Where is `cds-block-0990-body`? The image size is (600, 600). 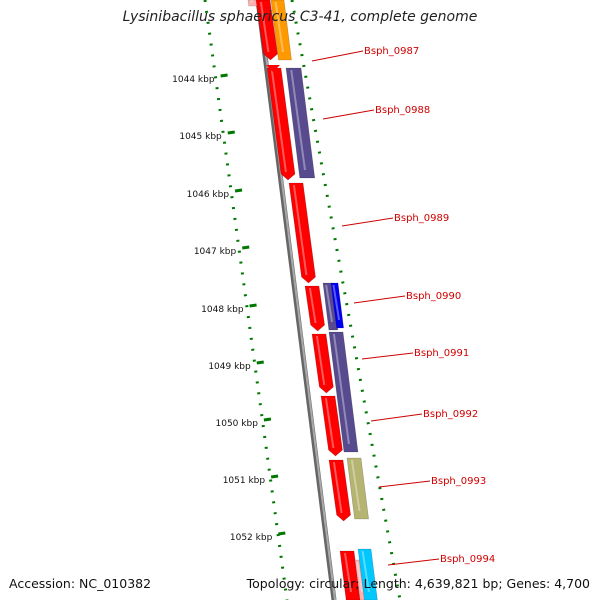
cds-block-0990-body is located at coordinates (314, 308).